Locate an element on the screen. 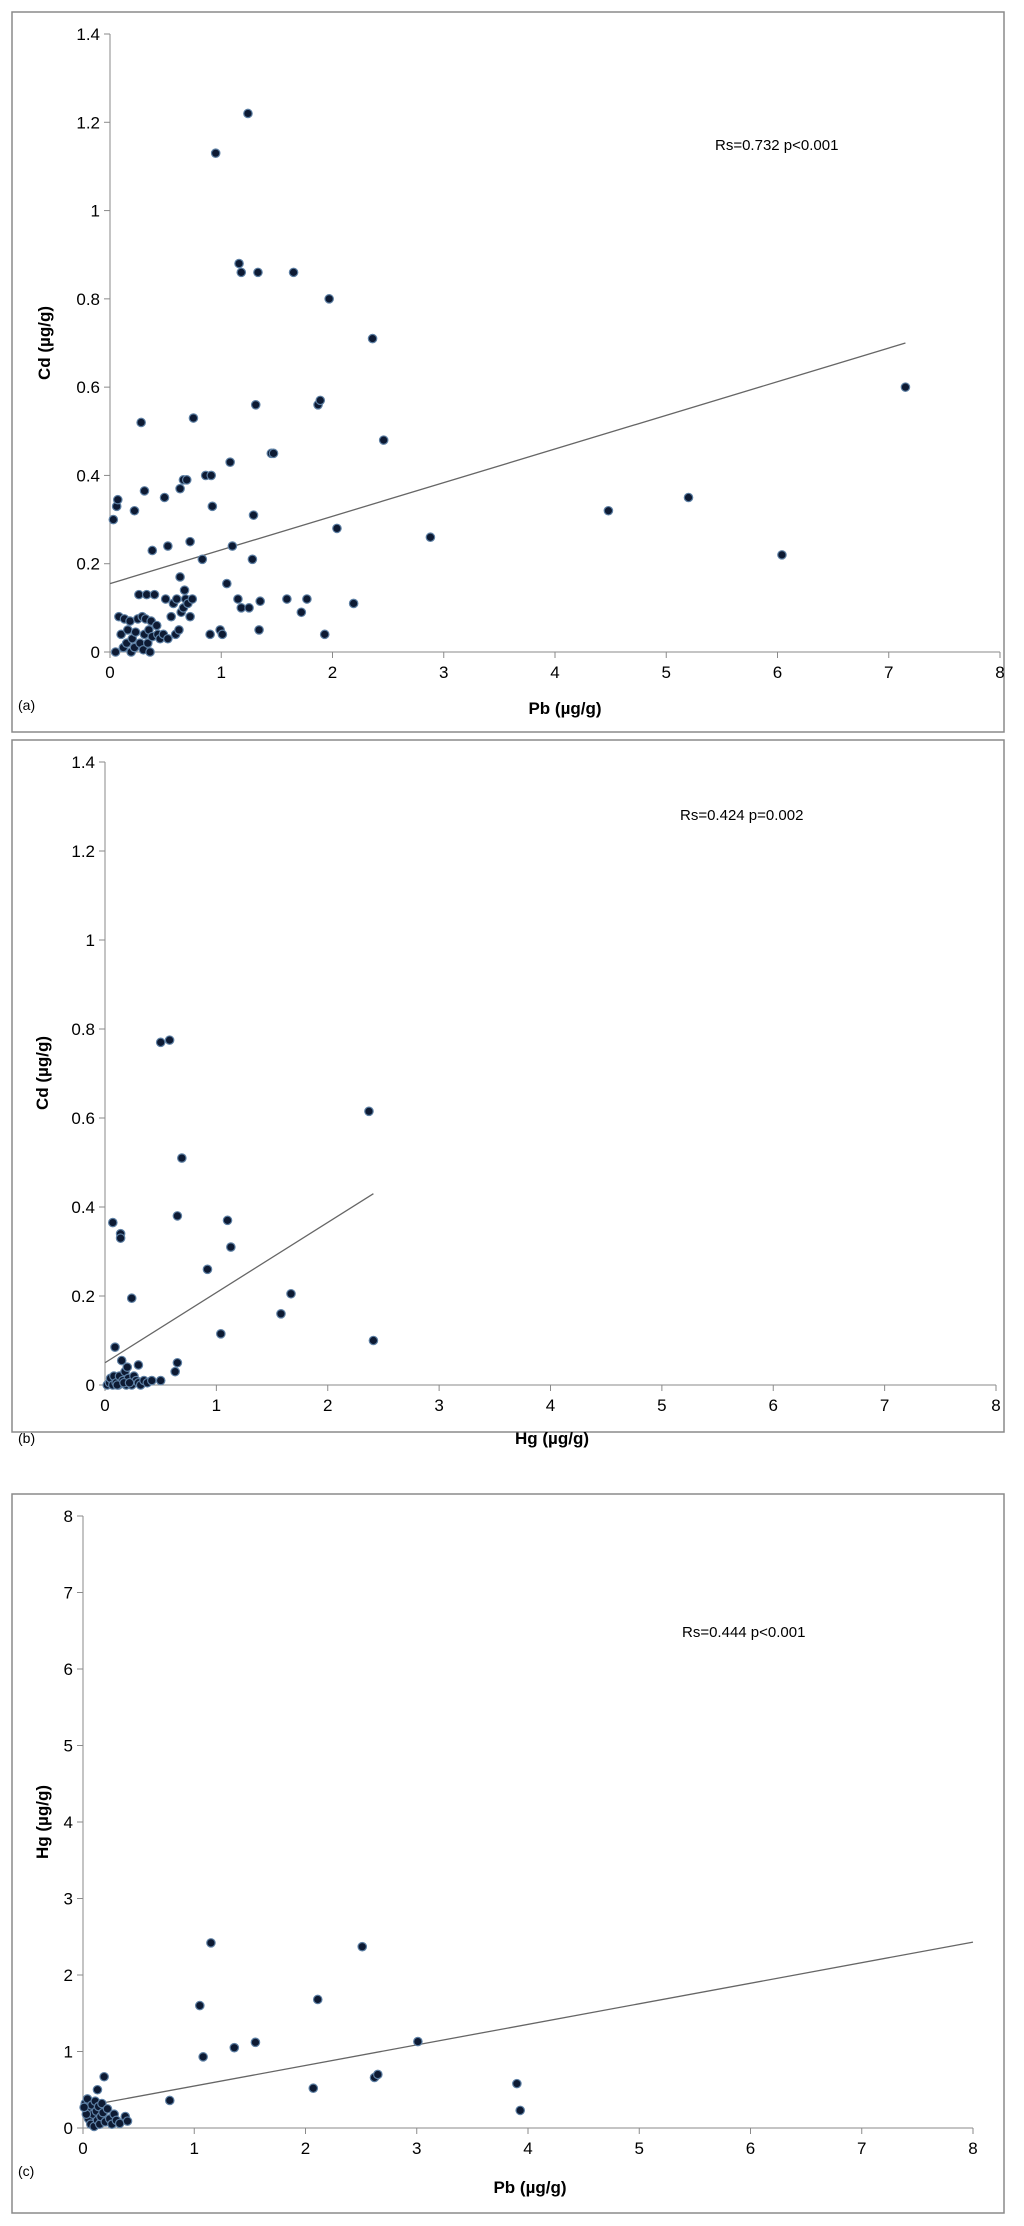 This screenshot has width=1024, height=2226. y-tick-label: 3 is located at coordinates (68, 1899).